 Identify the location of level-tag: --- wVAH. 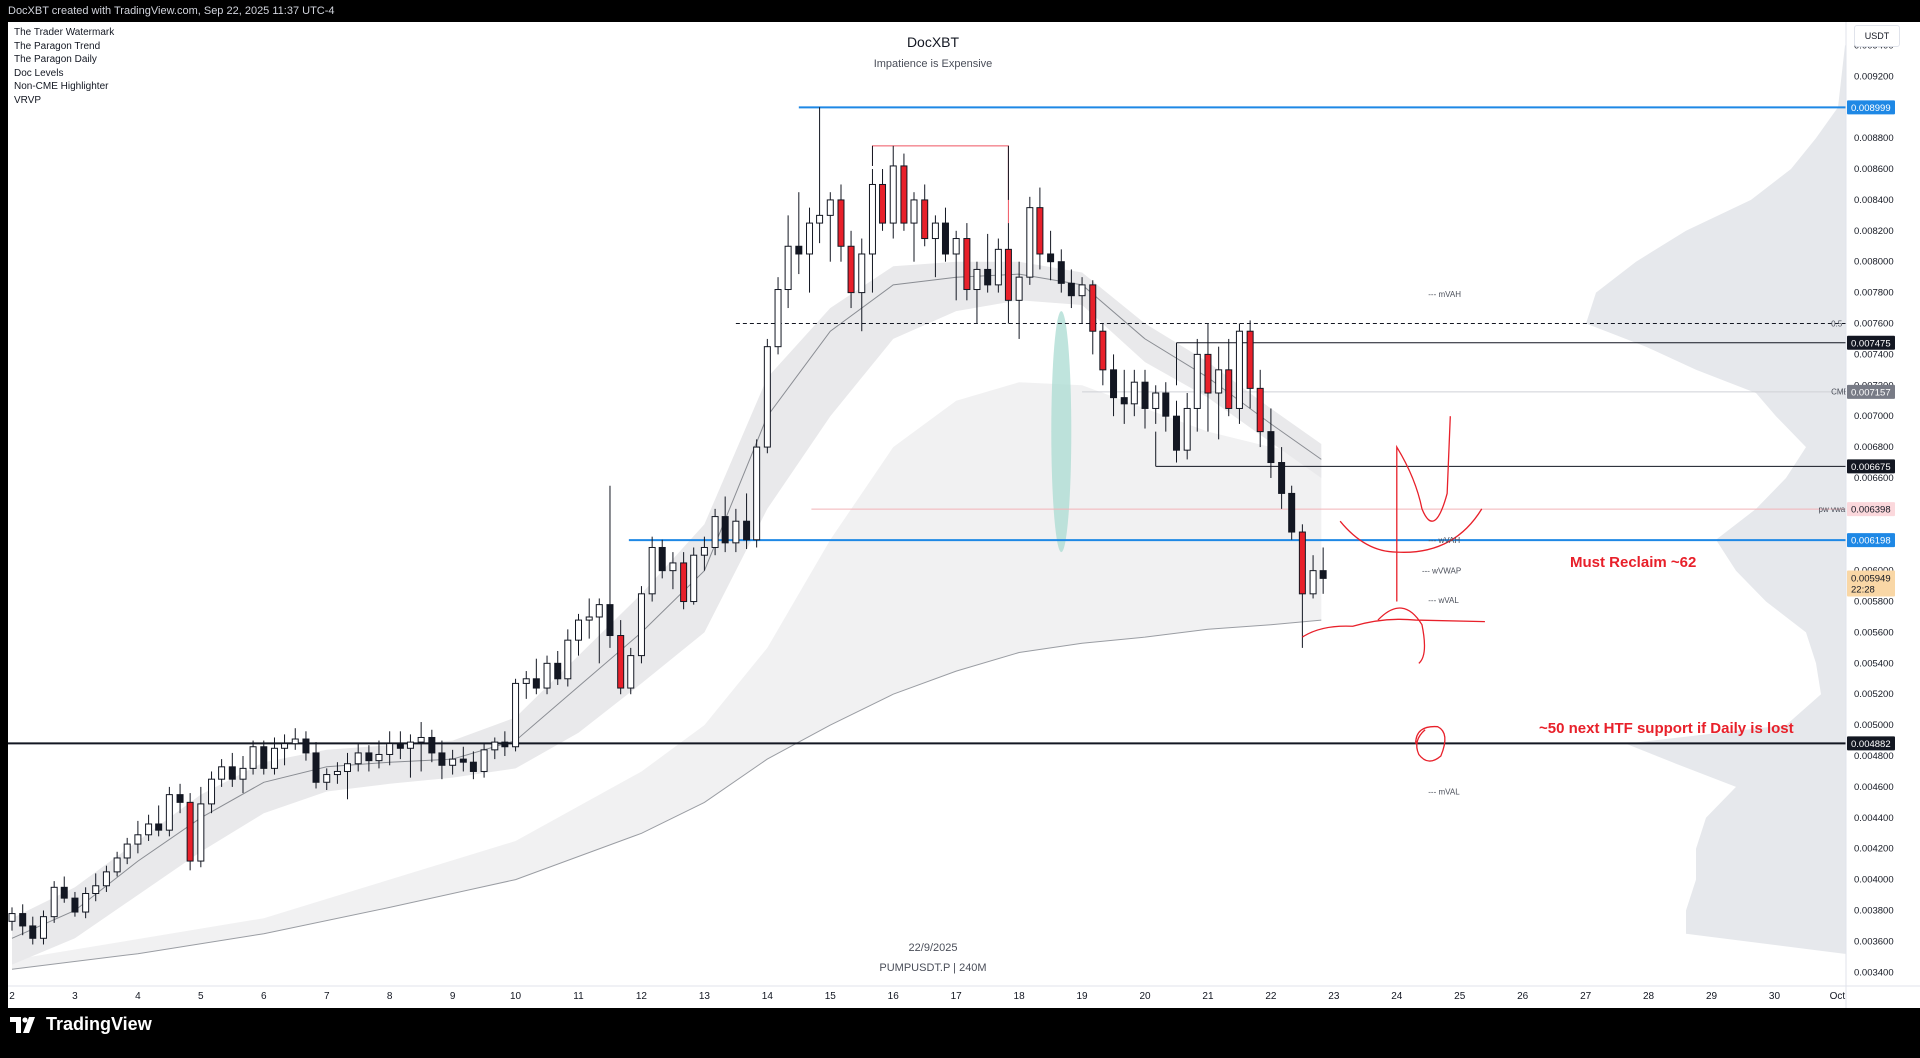
(1444, 540).